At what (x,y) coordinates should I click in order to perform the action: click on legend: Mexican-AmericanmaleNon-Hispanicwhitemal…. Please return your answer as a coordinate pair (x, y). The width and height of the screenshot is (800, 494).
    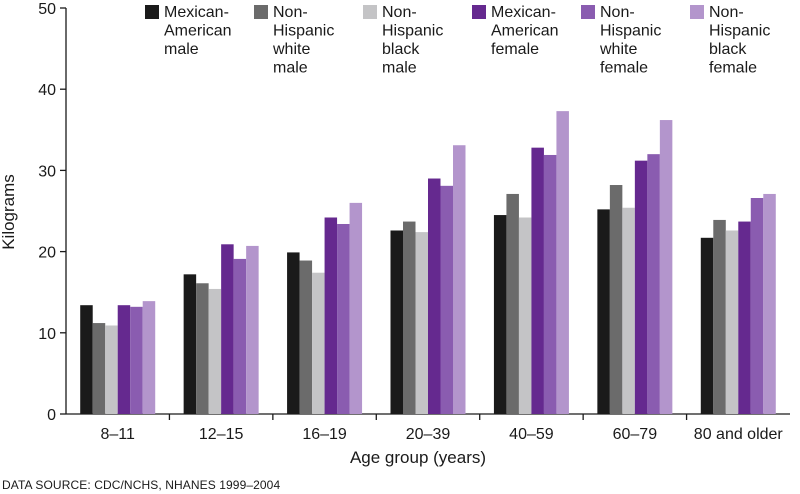
    Looking at the image, I should click on (457, 40).